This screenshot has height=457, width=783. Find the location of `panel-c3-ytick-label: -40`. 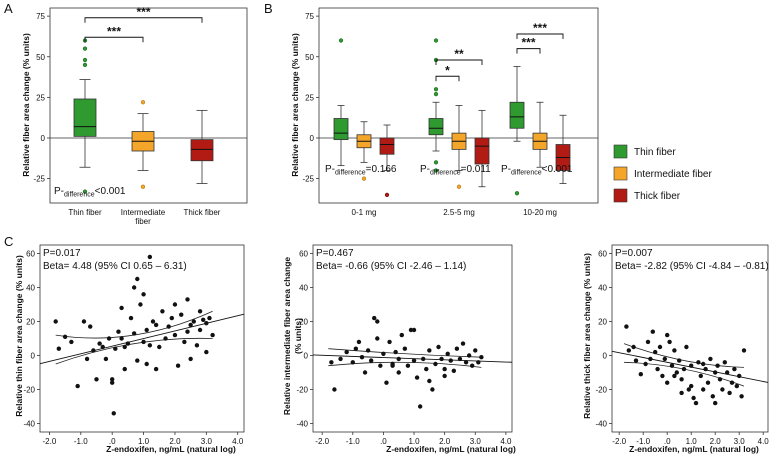

panel-c3-ytick-label: -40 is located at coordinates (601, 424).